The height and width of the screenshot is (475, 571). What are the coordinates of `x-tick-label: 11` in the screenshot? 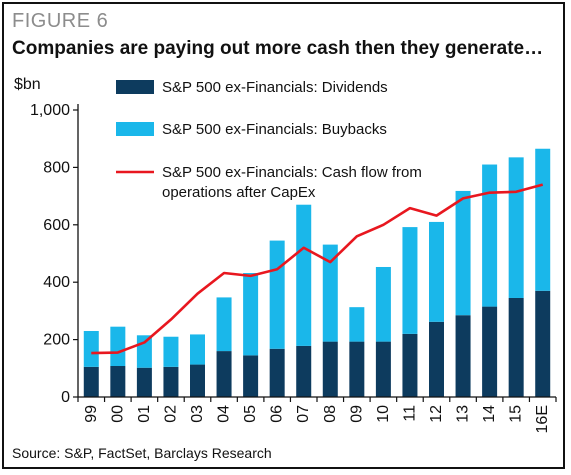 It's located at (409, 413).